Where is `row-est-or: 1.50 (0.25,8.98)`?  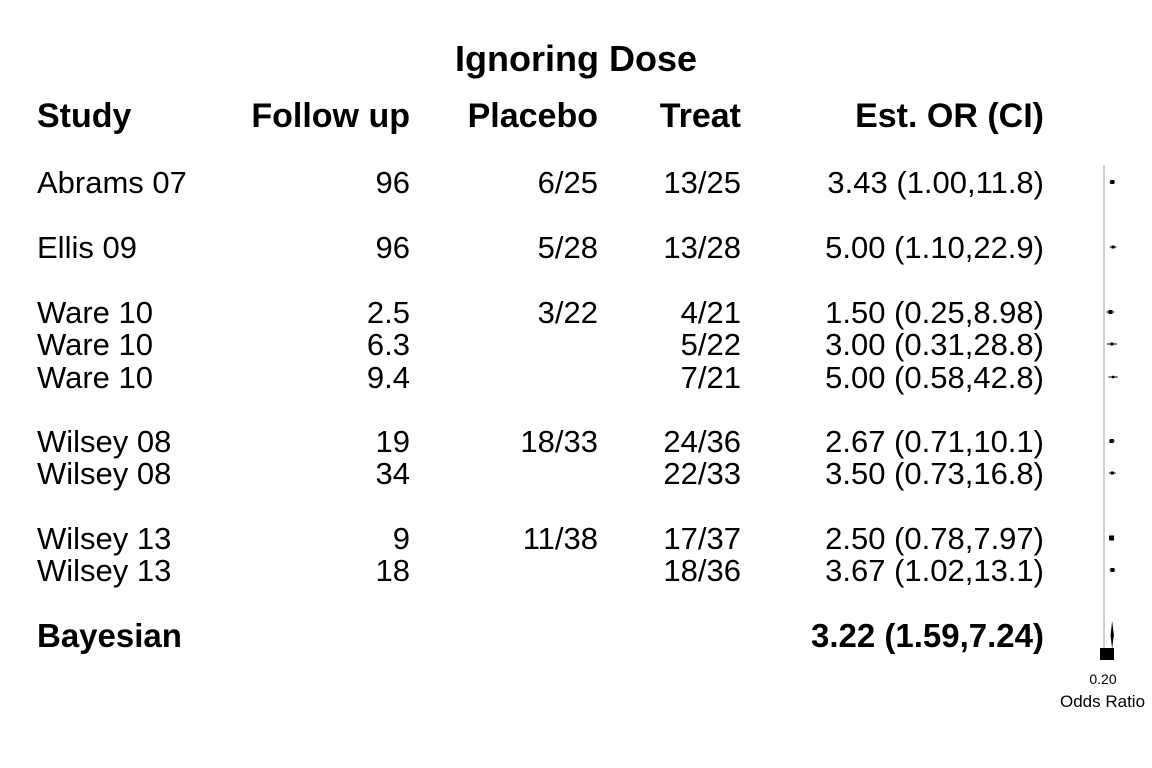
row-est-or: 1.50 (0.25,8.98) is located at coordinates (934, 312).